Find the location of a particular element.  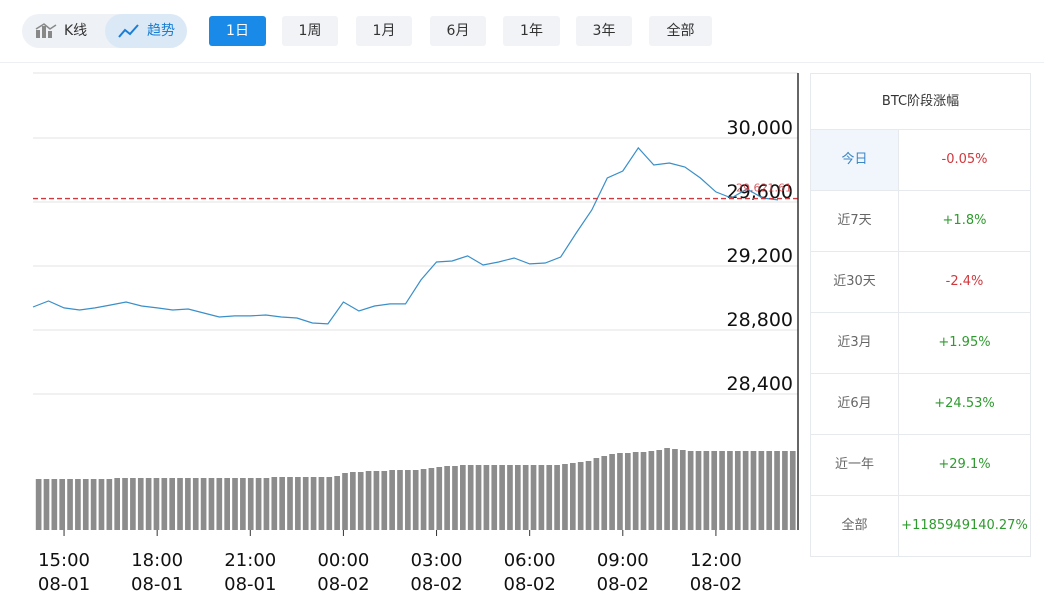

period-change: -2.4% is located at coordinates (964, 281).